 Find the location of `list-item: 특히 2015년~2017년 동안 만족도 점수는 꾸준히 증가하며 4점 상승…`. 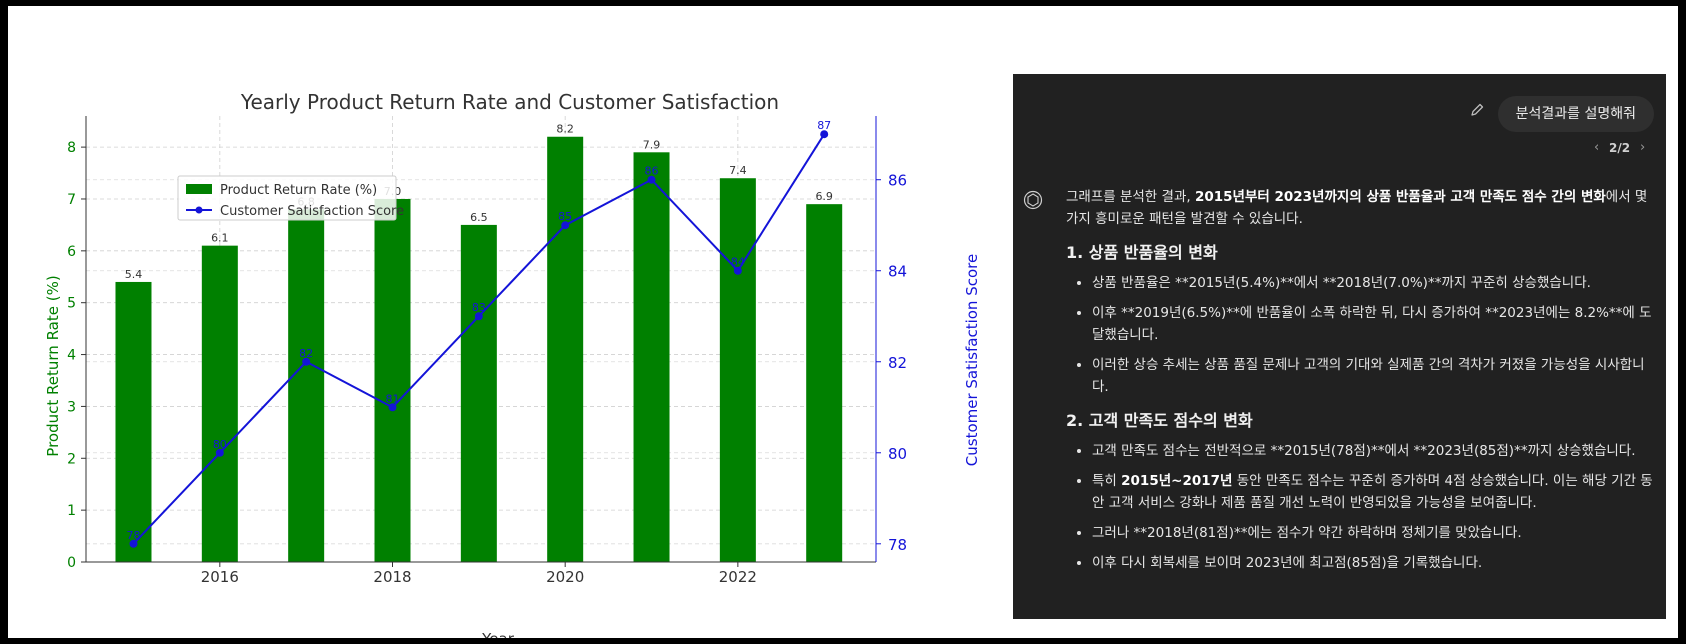

list-item: 특히 2015년~2017년 동안 만족도 점수는 꾸준히 증가하며 4점 상승… is located at coordinates (1374, 492).